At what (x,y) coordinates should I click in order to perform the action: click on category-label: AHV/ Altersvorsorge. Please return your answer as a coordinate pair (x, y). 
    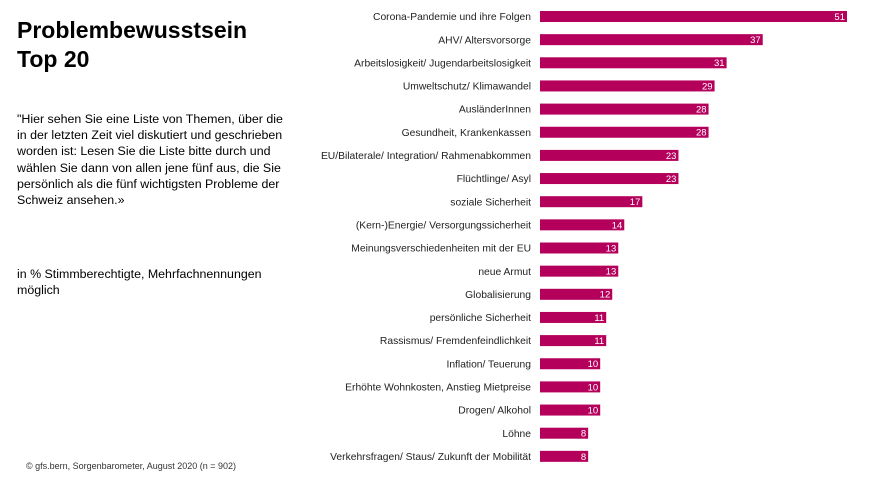
    Looking at the image, I should click on (484, 40).